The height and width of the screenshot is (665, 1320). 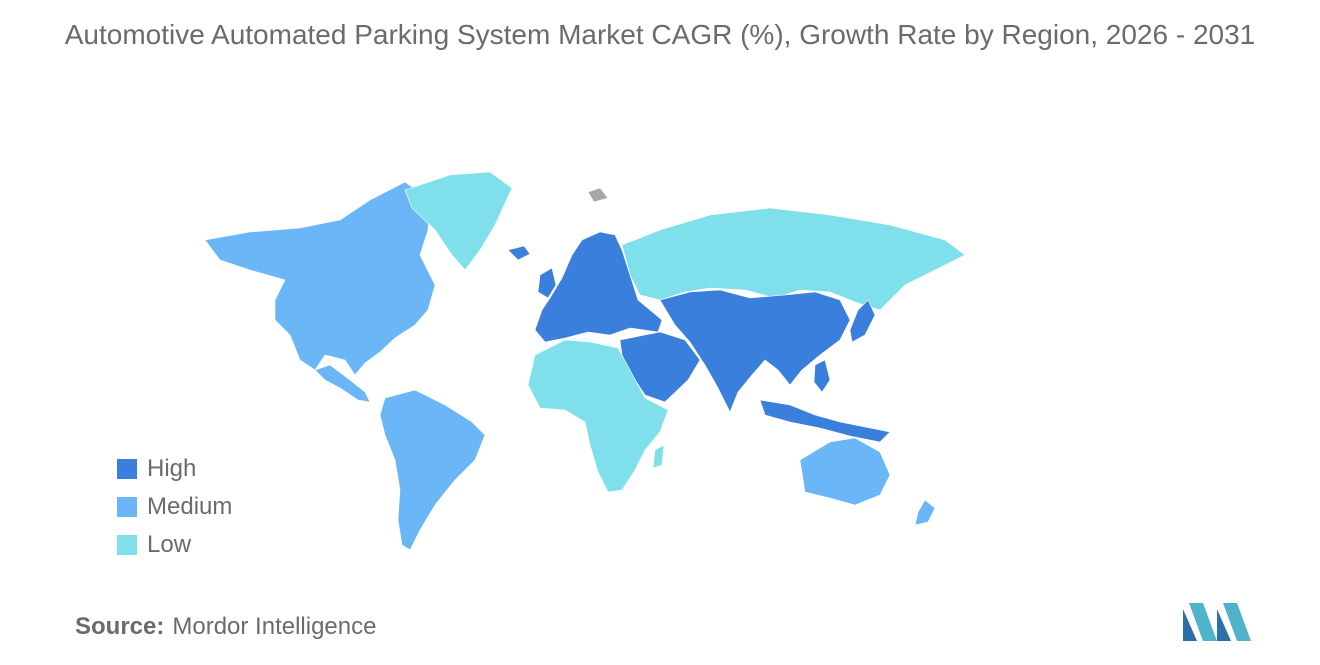 What do you see at coordinates (127, 469) in the screenshot?
I see `legend-swatch-high` at bounding box center [127, 469].